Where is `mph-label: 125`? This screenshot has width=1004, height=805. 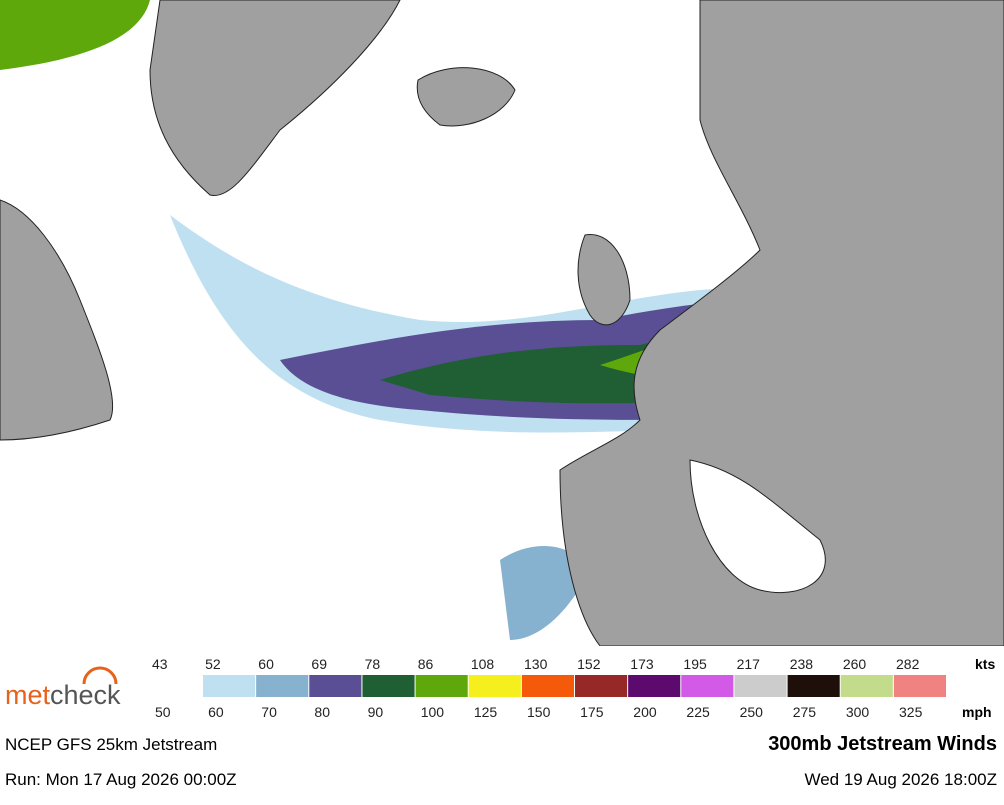
mph-label: 125 is located at coordinates (486, 712).